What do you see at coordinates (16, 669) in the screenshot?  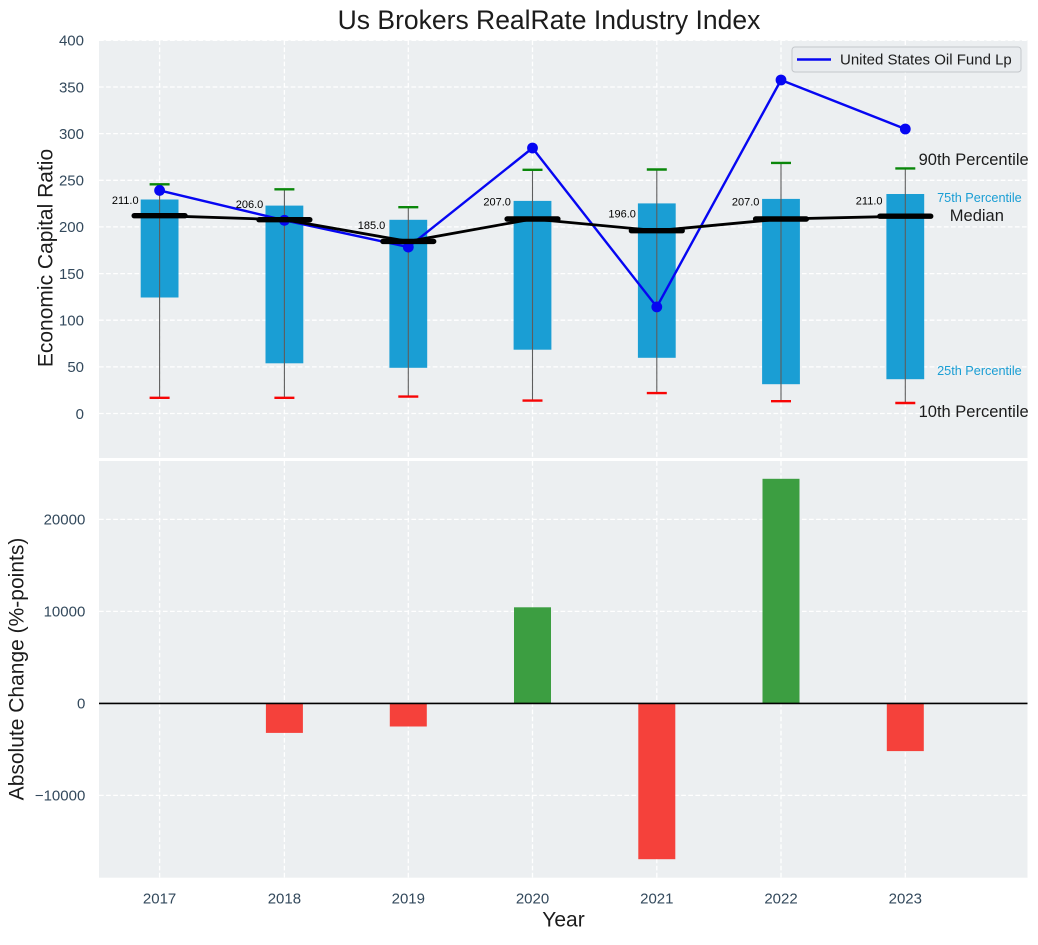 I see `svg-text: Absolute Change (%-points)` at bounding box center [16, 669].